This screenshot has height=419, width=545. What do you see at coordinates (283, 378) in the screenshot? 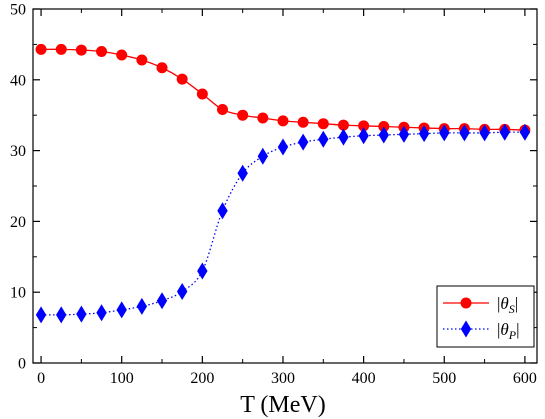
I see `x-tick-label: 300` at bounding box center [283, 378].